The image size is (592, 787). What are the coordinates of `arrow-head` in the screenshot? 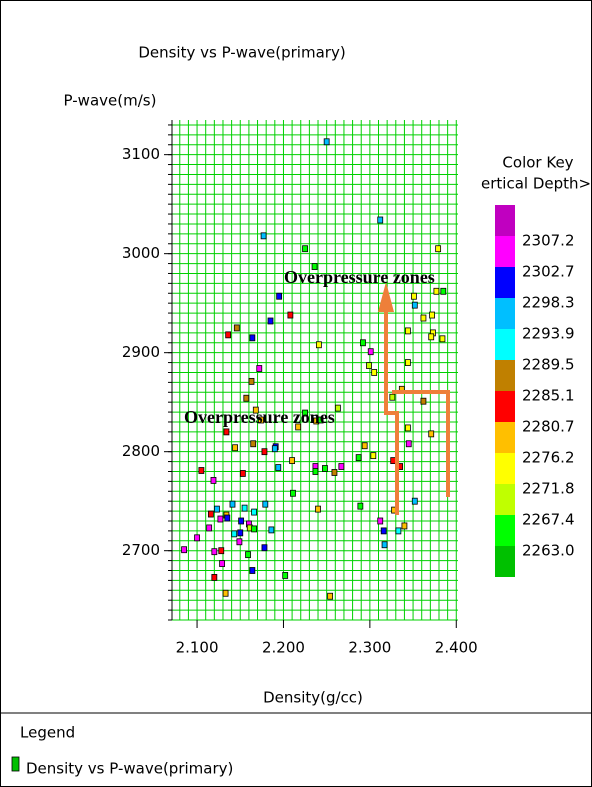 It's located at (386, 297).